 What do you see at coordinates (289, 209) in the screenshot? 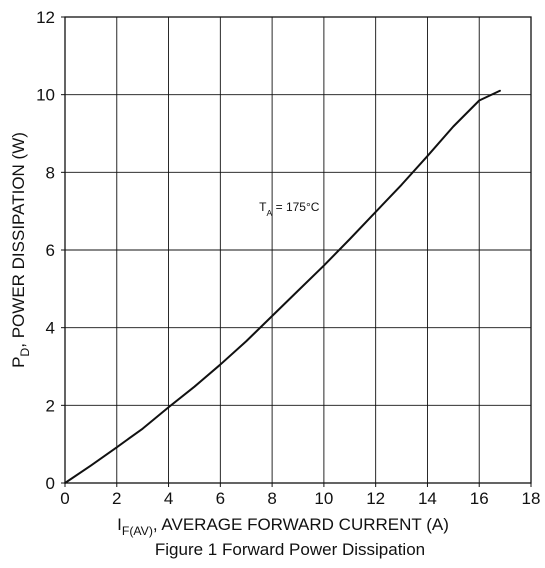
I see `annotation-ta: TA = 175°C` at bounding box center [289, 209].